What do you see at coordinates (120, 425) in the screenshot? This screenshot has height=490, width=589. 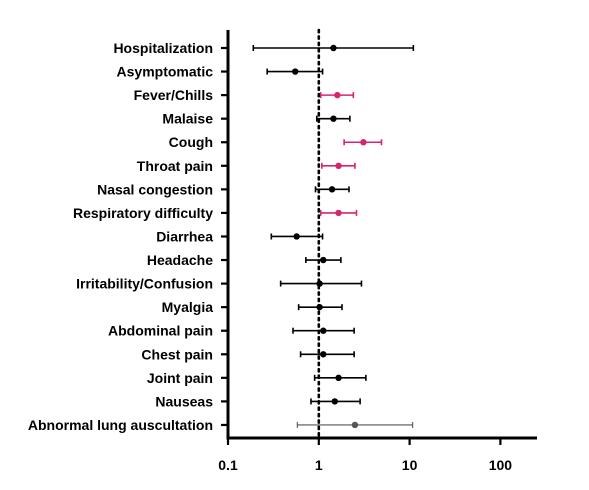 I see `category-label: Abnormal lung auscultation` at bounding box center [120, 425].